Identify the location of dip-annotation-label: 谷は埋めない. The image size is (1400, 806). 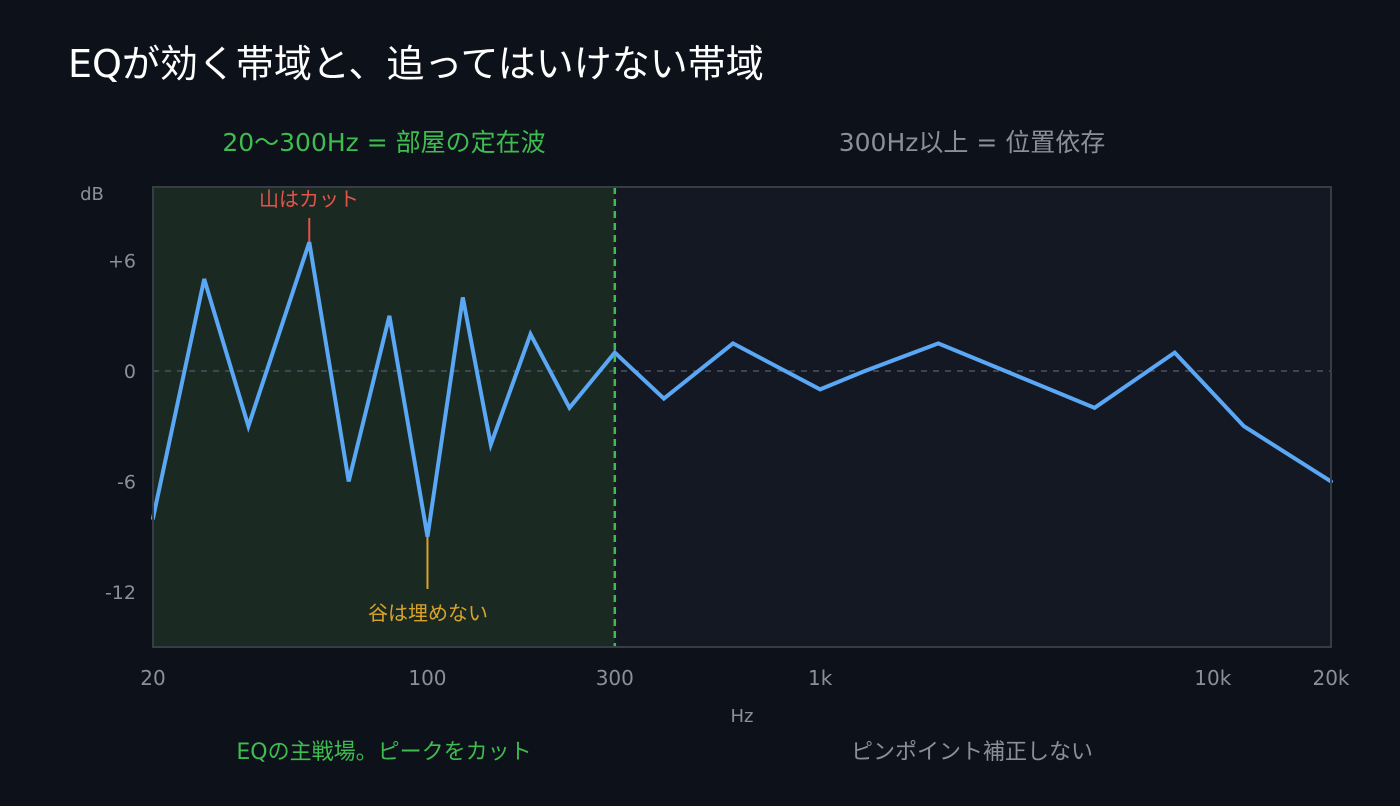
(428, 613).